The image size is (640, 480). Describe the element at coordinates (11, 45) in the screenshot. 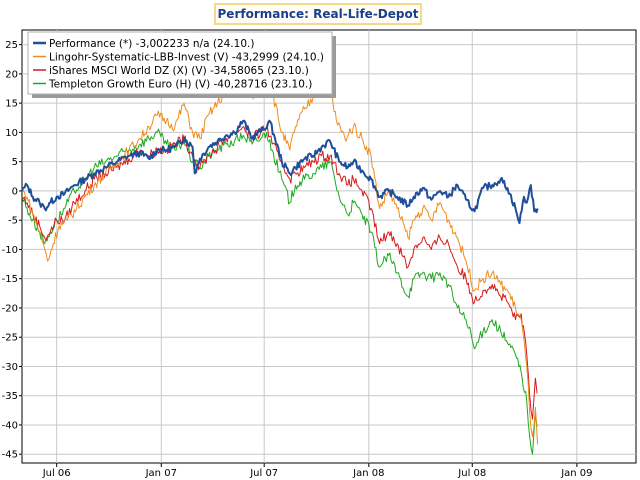

I see `y-tick-label: 25` at that location.